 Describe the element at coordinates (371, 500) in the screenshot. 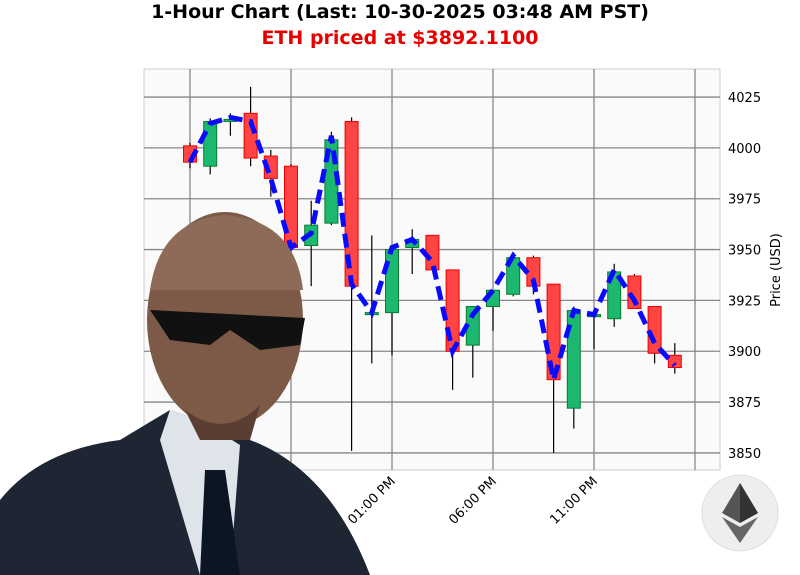

I see `x-tick-label: 01:00 PM` at that location.